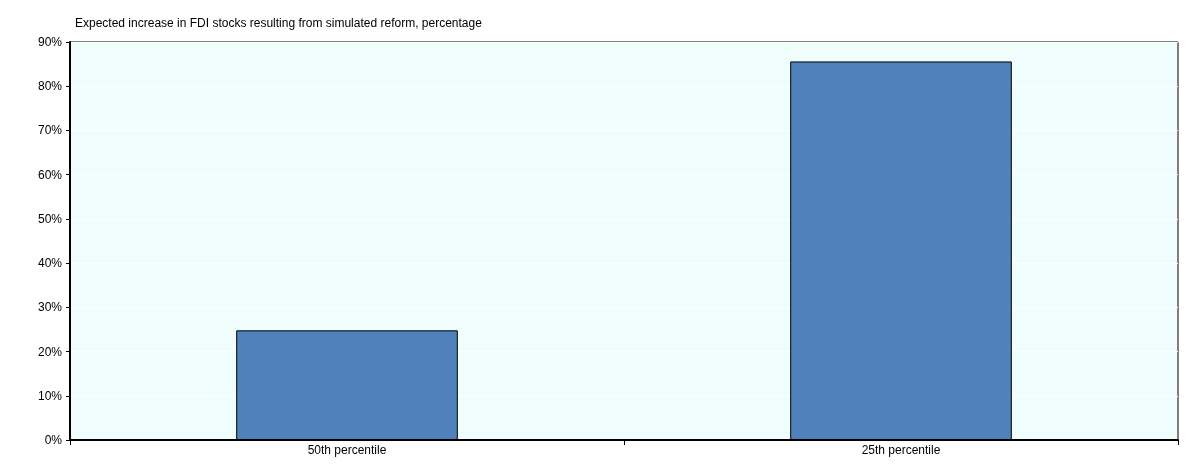 The image size is (1188, 470). I want to click on y-tick-label: 70%, so click(50, 130).